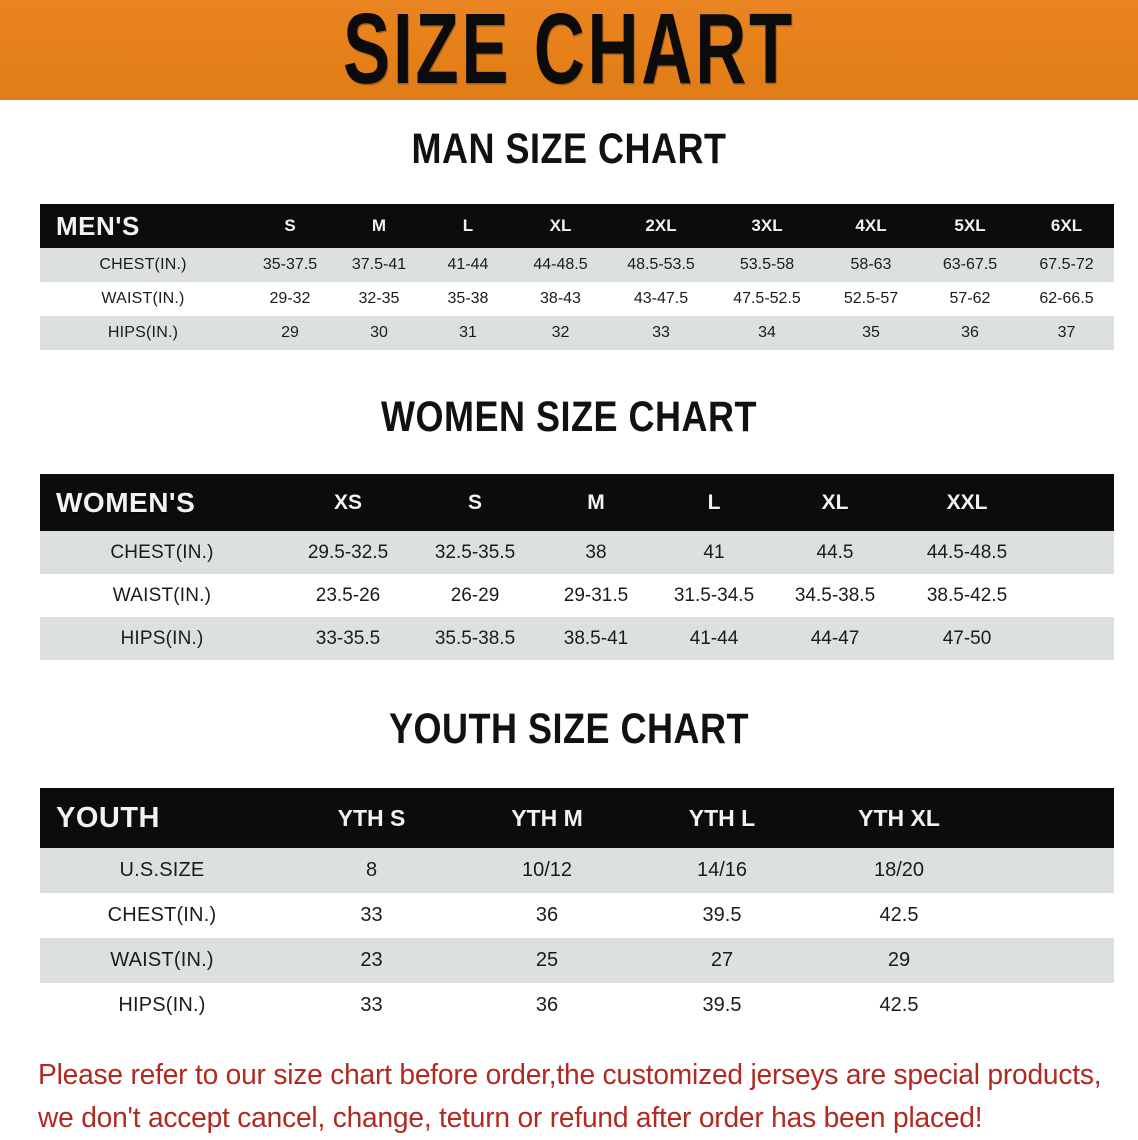  Describe the element at coordinates (722, 817) in the screenshot. I see `youth-col-header-l: YTH L` at that location.